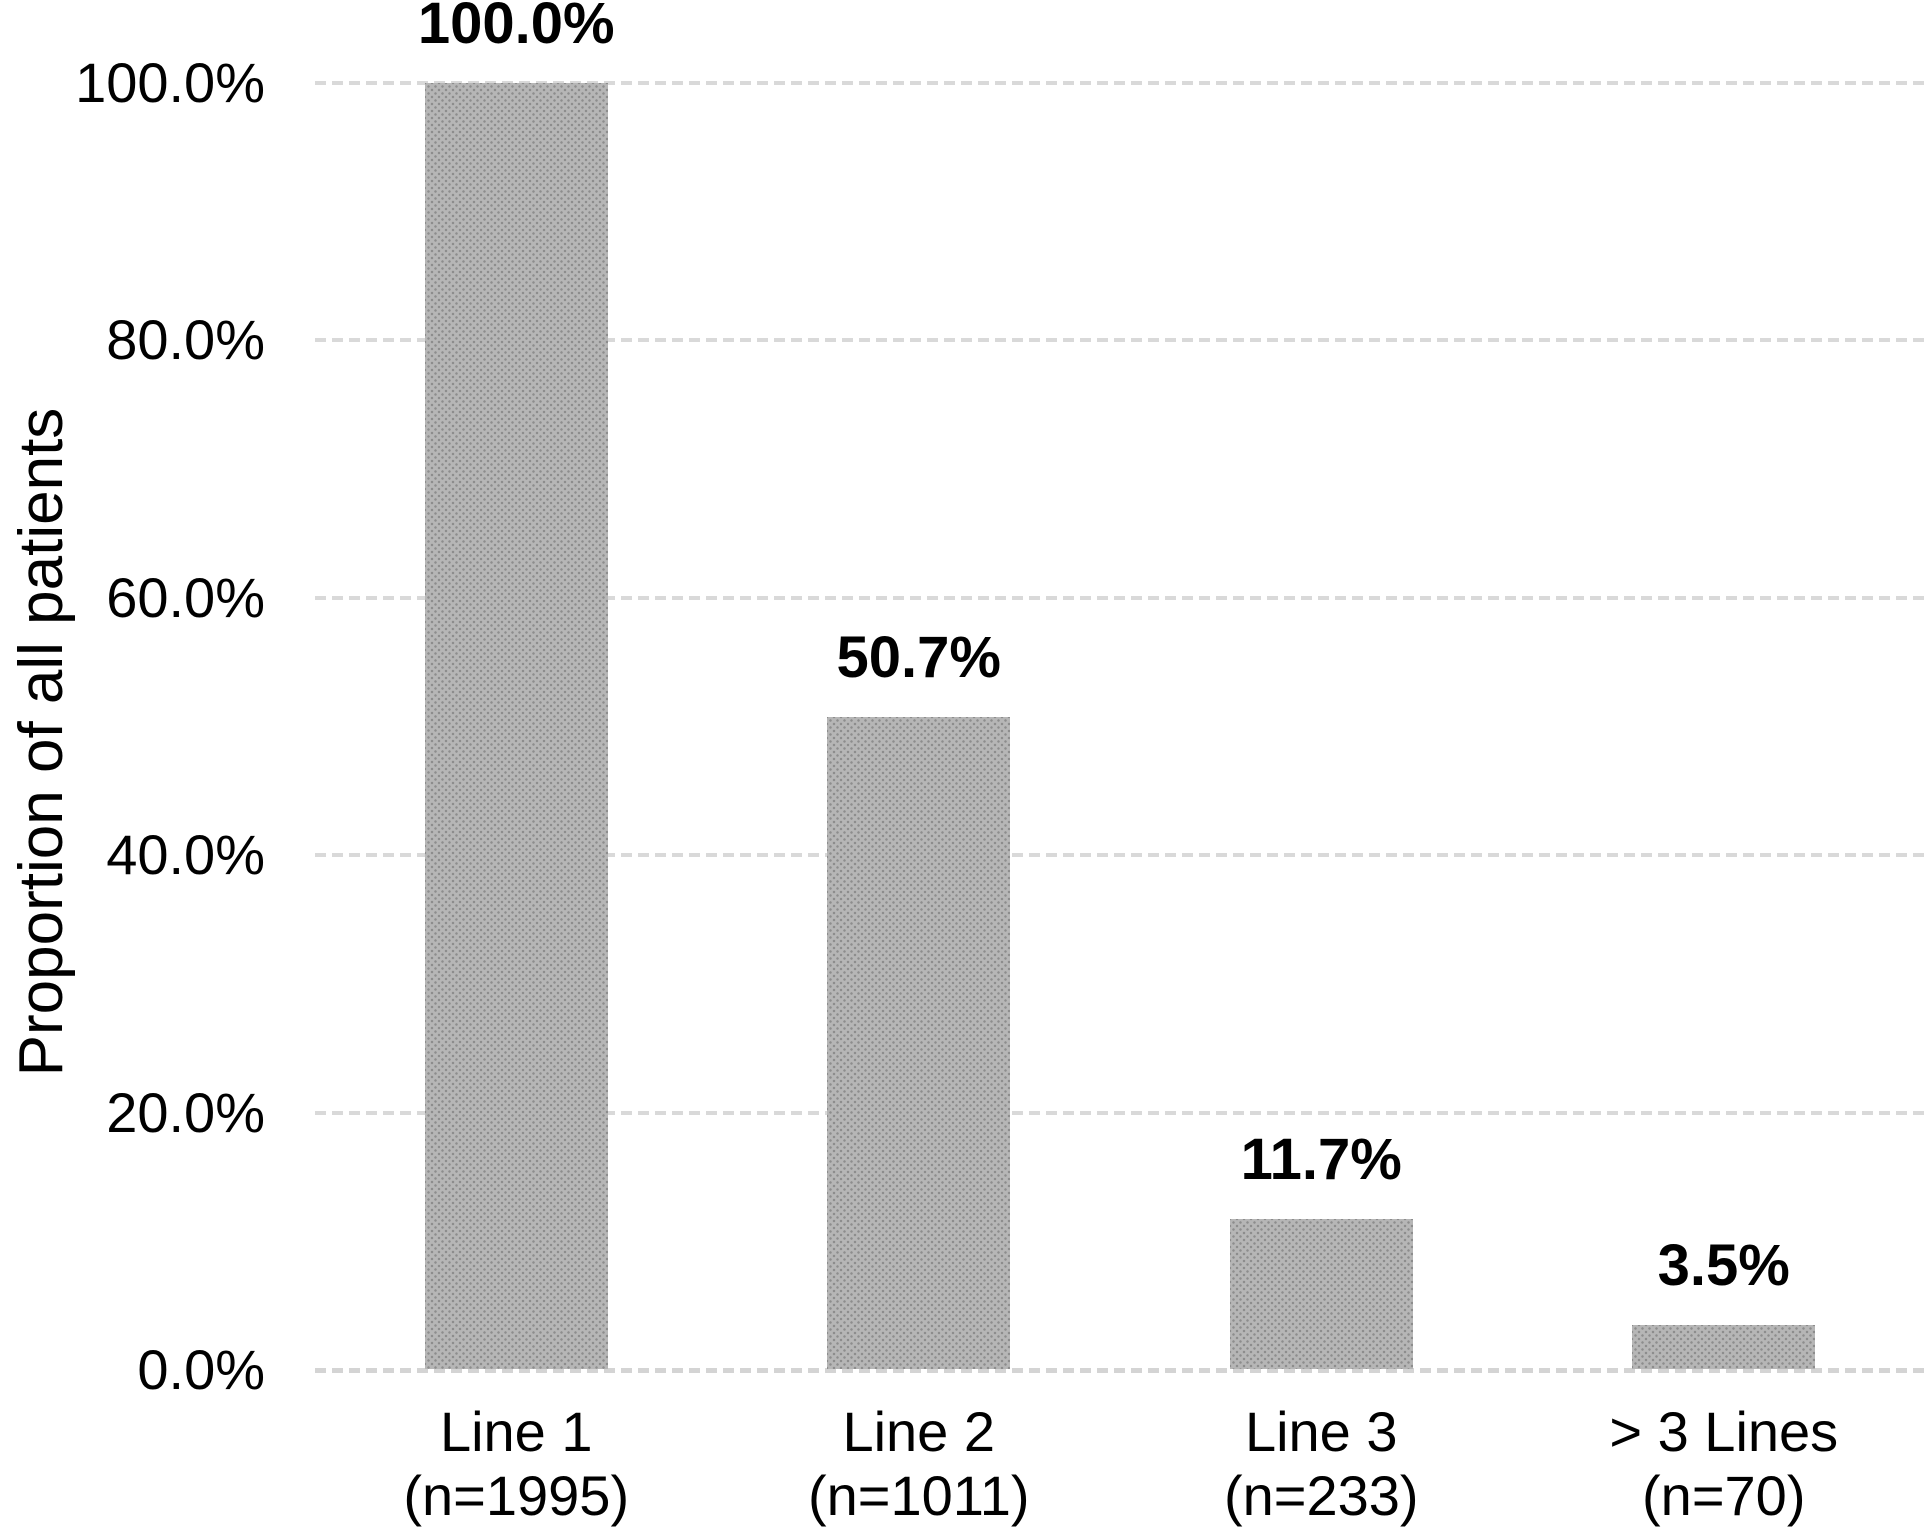 The image size is (1925, 1536). Describe the element at coordinates (185, 1112) in the screenshot. I see `y-tick-label-20pct: 20.0%` at that location.